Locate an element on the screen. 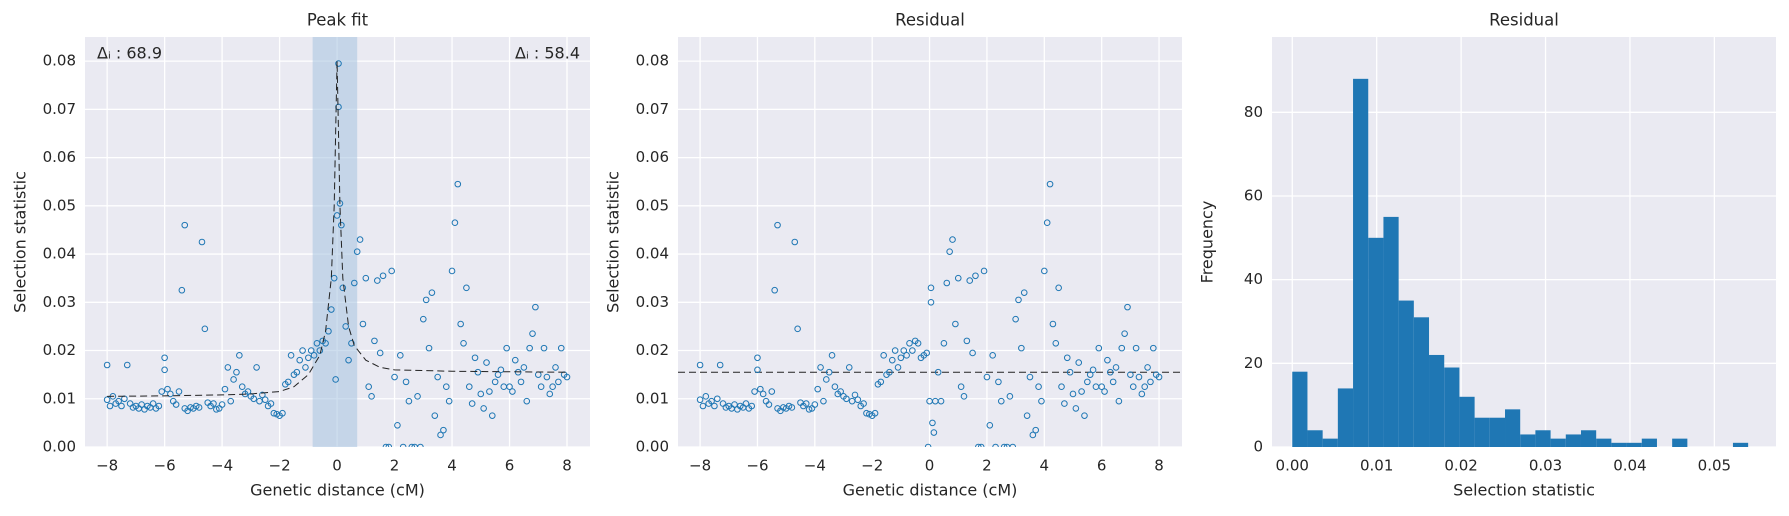  y-tick-label: 80 is located at coordinates (1253, 112).